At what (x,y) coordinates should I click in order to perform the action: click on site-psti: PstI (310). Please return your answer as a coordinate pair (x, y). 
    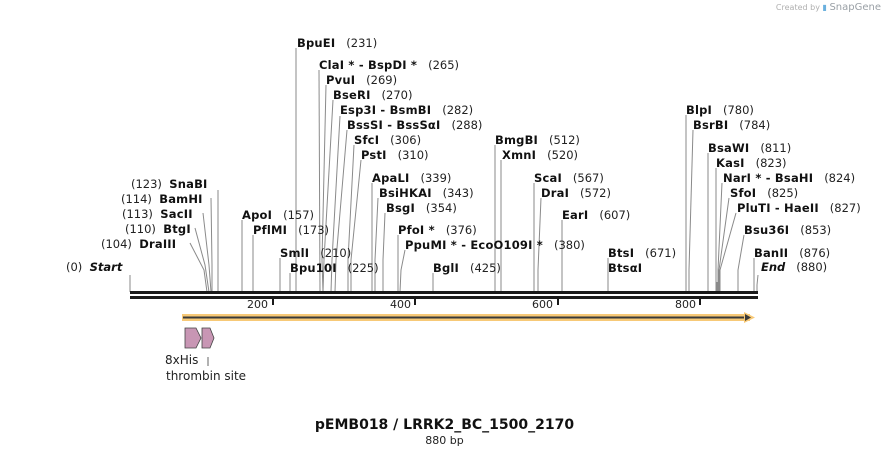
    Looking at the image, I should click on (395, 155).